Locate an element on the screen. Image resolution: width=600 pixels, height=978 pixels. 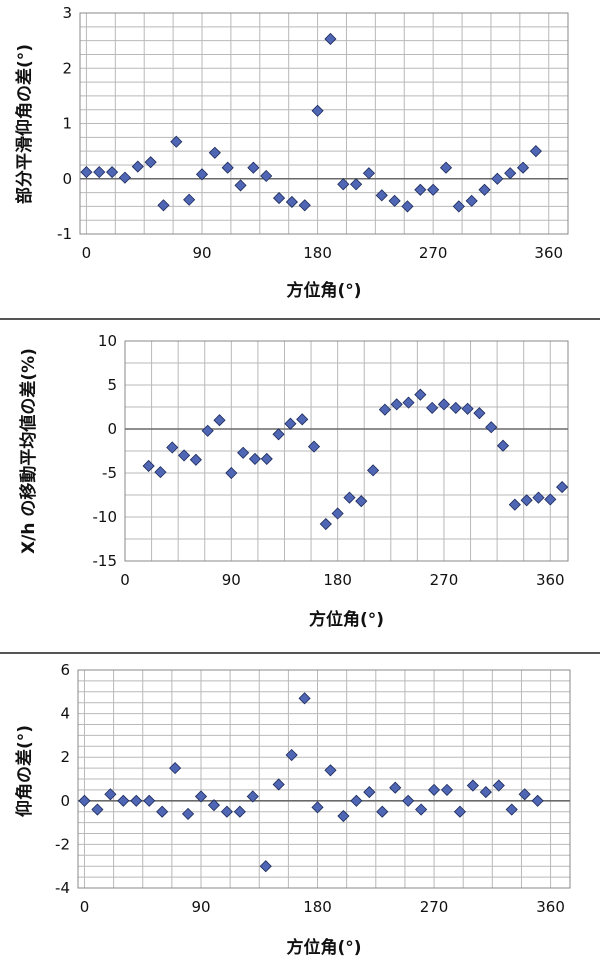
y-axis-title: 仰角の差(°) is located at coordinates (24, 771).